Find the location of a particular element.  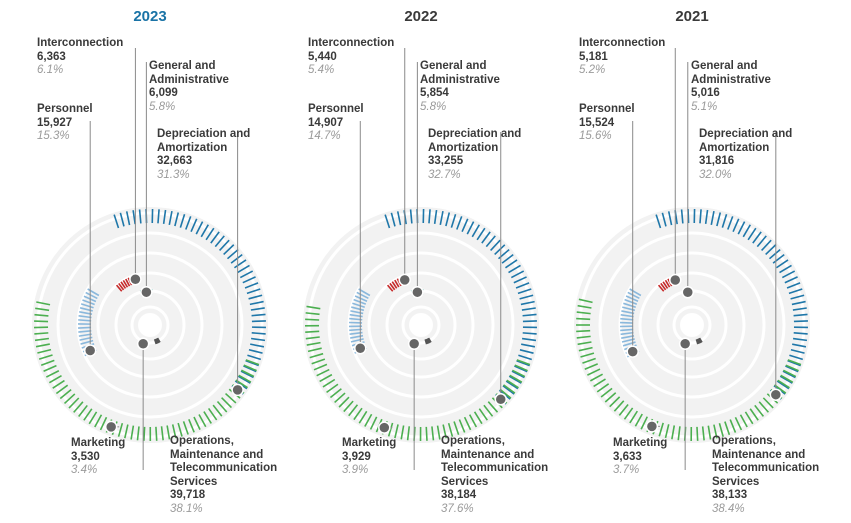

interconnection-value: 6,363 is located at coordinates (51, 56).